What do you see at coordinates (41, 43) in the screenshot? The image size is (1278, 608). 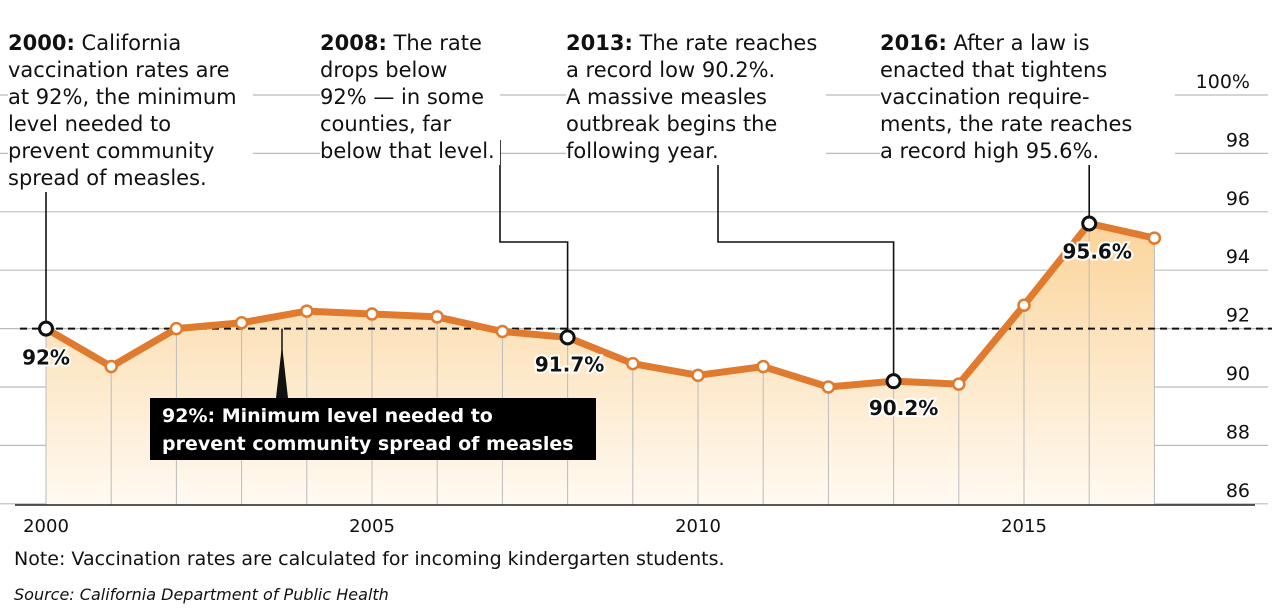 I see `annotation-2000-year: 2000:` at bounding box center [41, 43].